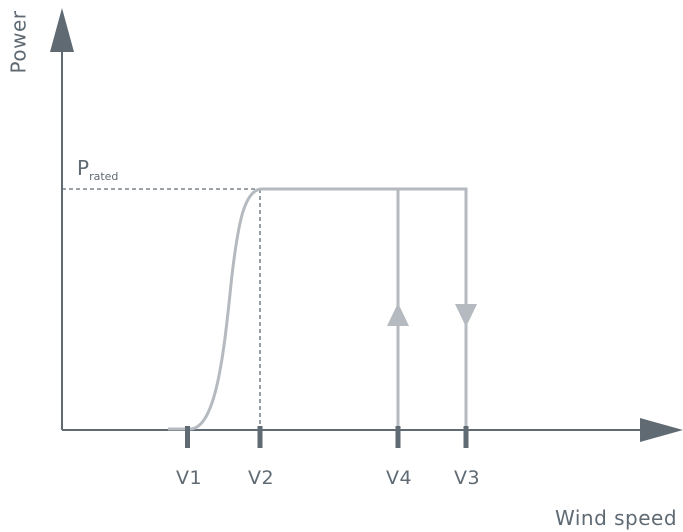 The width and height of the screenshot is (683, 532). I want to click on tick-label-v1: V1, so click(189, 478).